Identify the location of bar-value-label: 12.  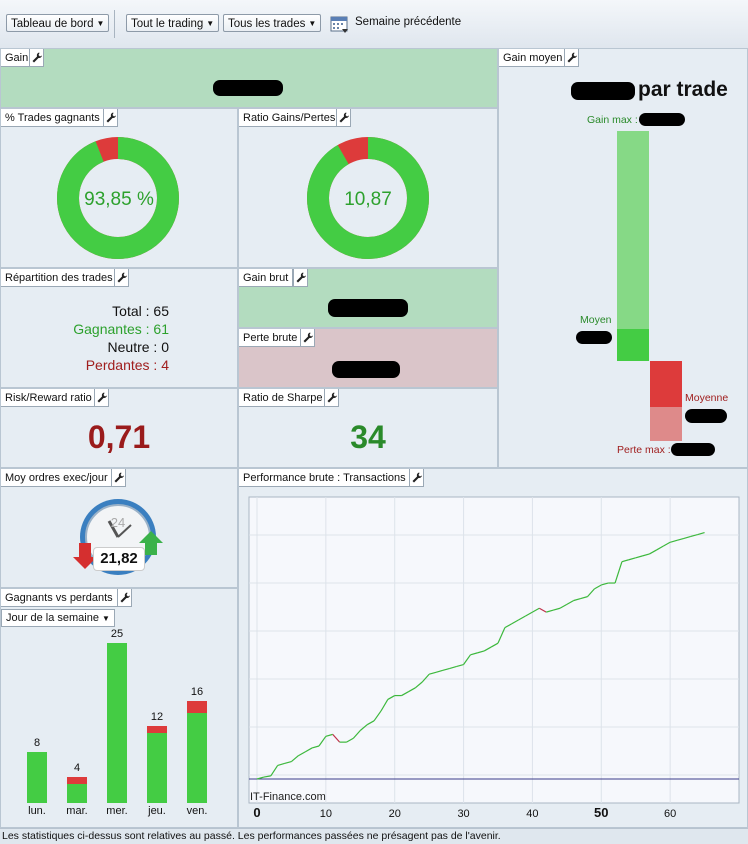
(157, 717).